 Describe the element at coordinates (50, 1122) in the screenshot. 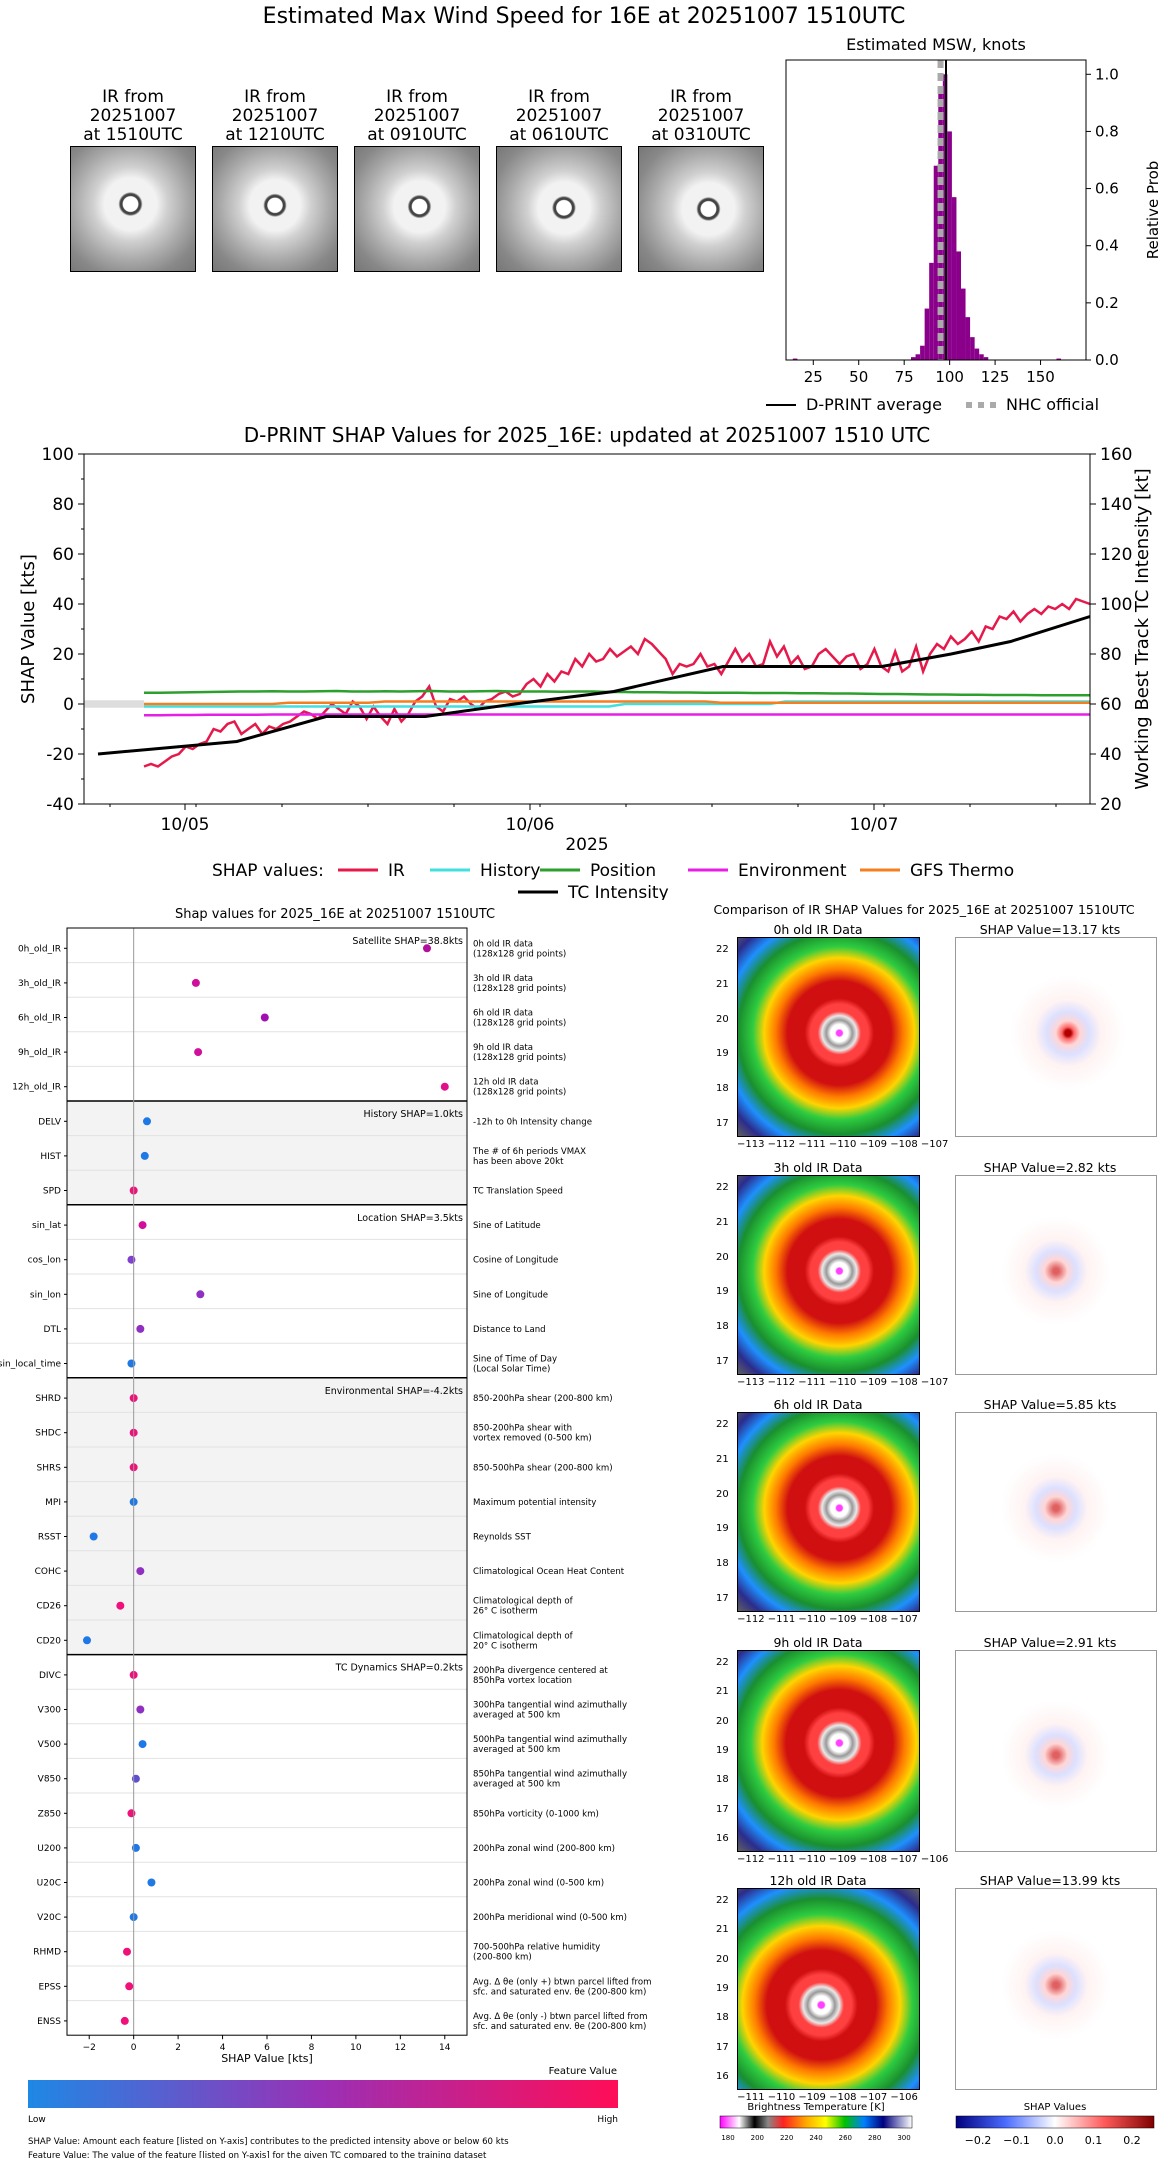

I see `feature-name-label: DELV` at that location.